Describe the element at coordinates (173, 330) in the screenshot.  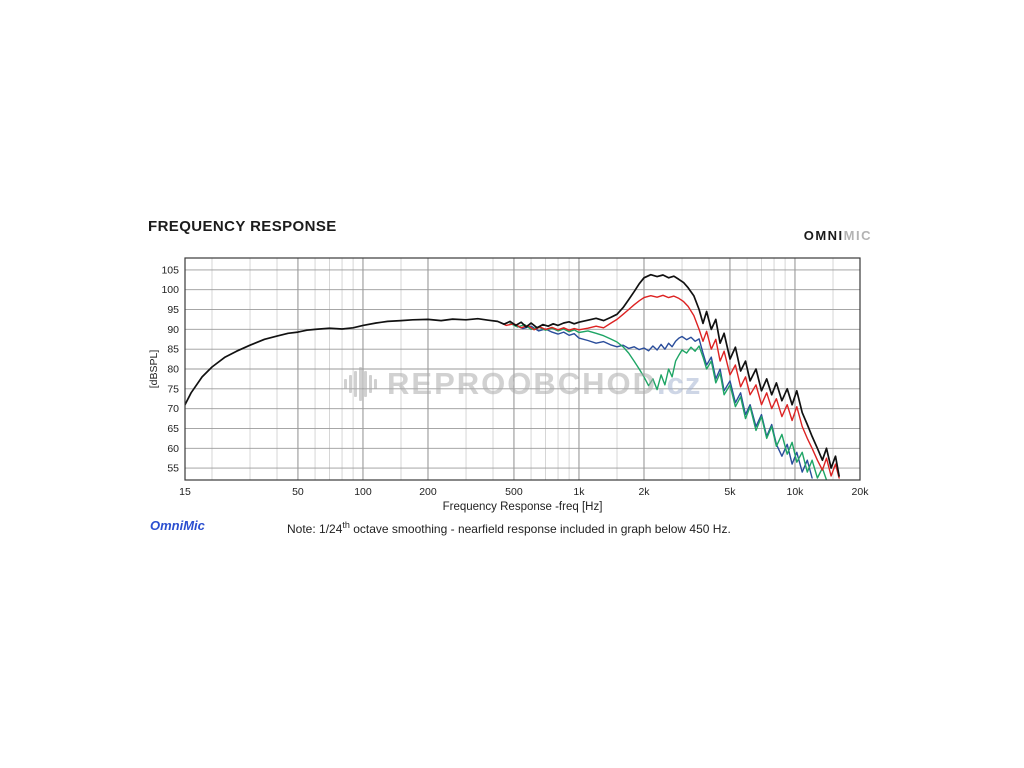
I see `y-tick-label: 90` at that location.